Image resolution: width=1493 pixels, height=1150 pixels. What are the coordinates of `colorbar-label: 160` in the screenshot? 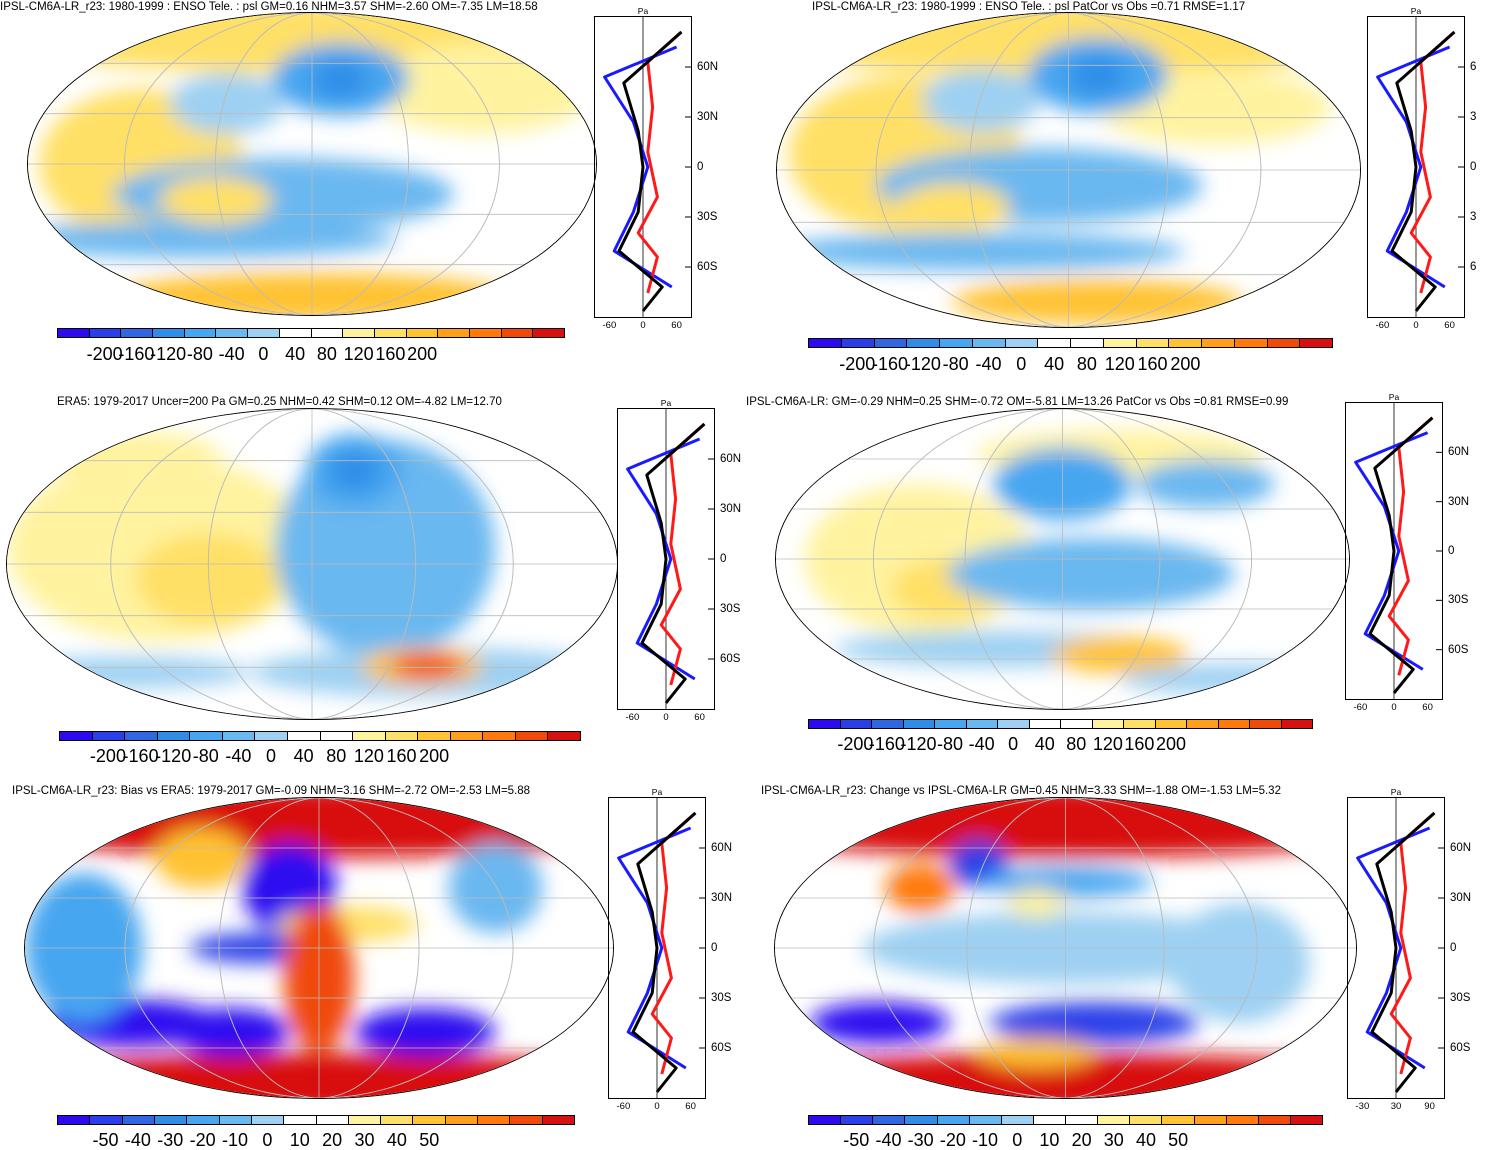 It's located at (1139, 744).